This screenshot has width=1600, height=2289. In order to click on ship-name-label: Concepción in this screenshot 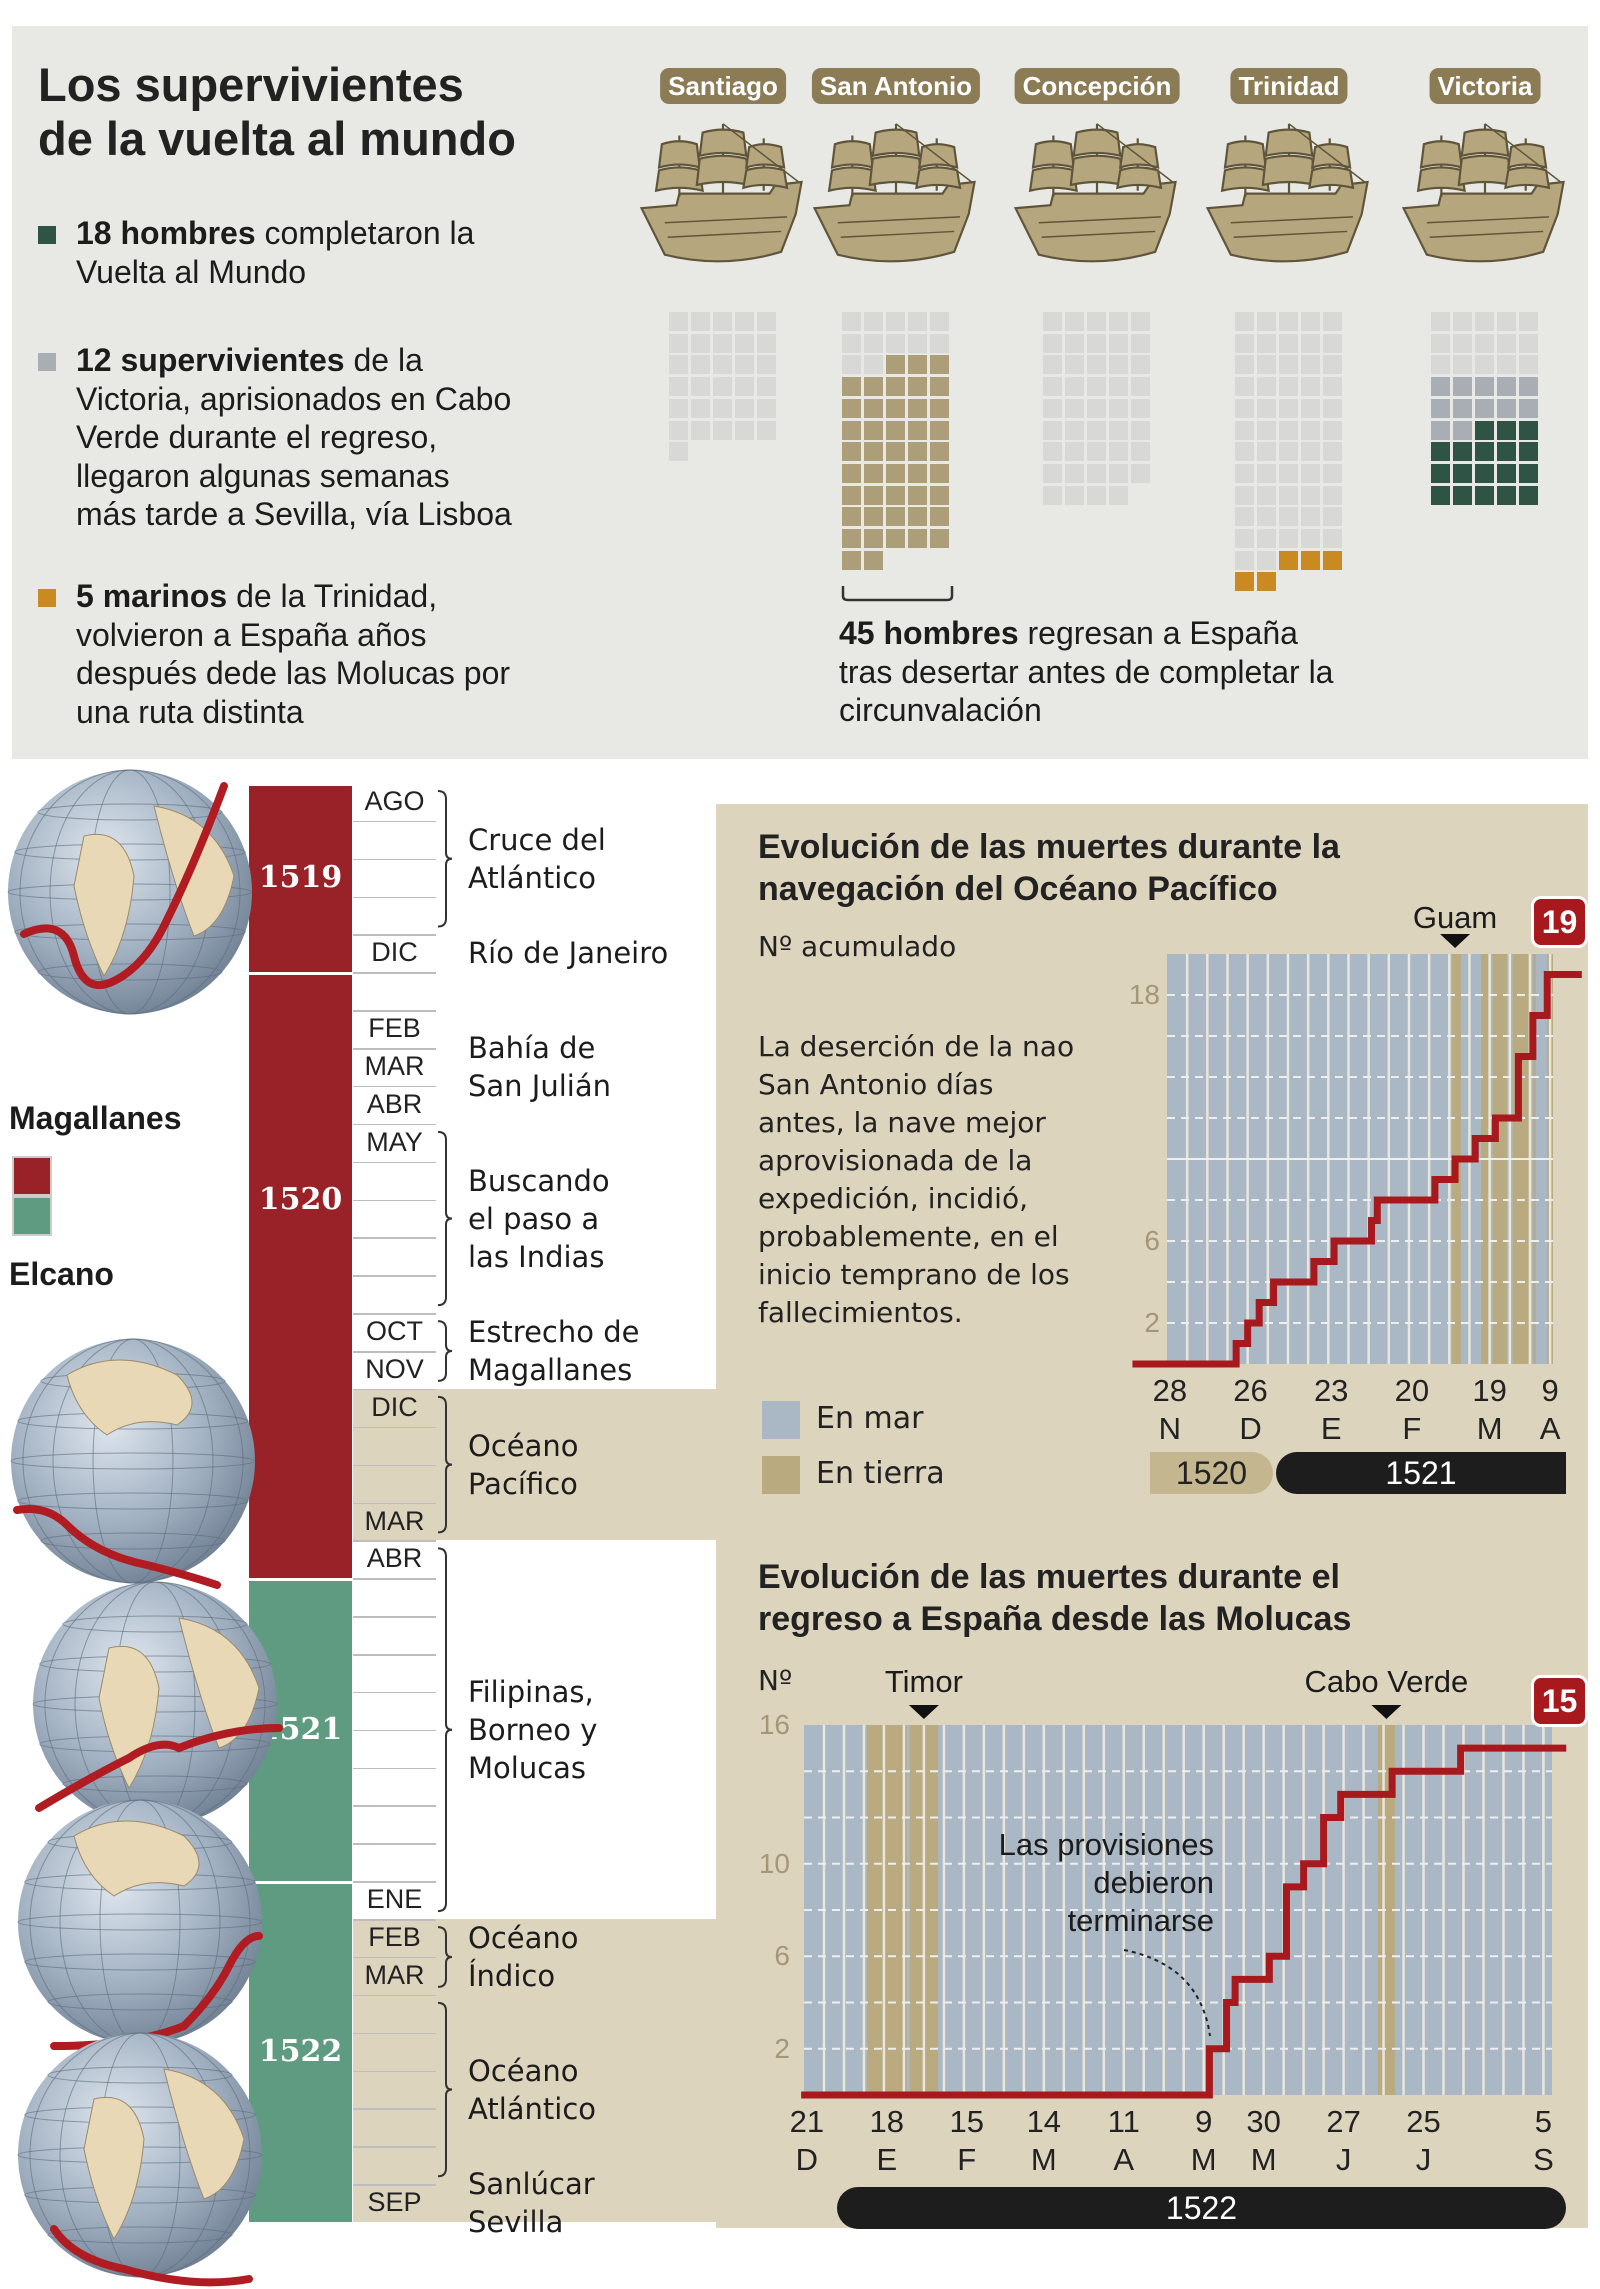, I will do `click(1097, 86)`.